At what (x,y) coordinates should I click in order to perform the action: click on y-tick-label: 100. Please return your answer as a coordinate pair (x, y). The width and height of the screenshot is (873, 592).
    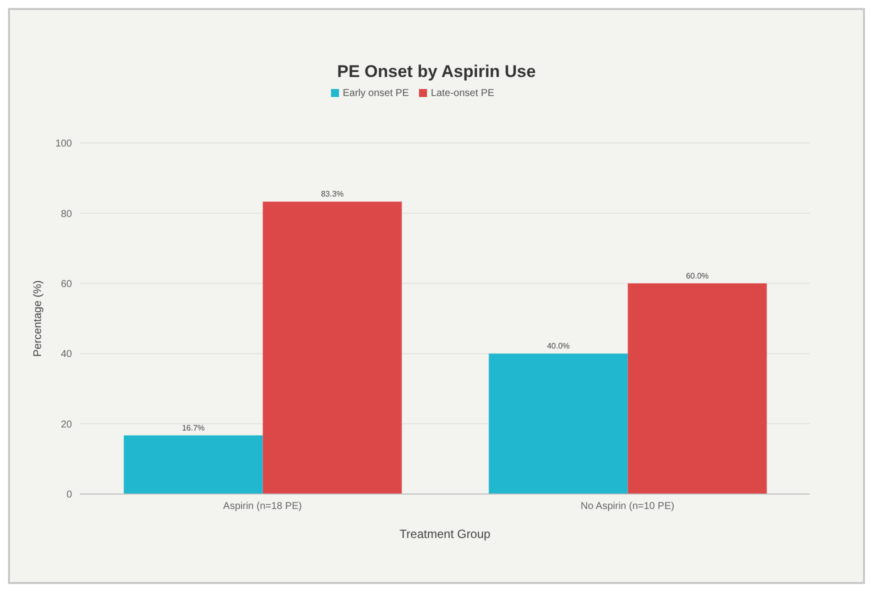
    Looking at the image, I should click on (63, 144).